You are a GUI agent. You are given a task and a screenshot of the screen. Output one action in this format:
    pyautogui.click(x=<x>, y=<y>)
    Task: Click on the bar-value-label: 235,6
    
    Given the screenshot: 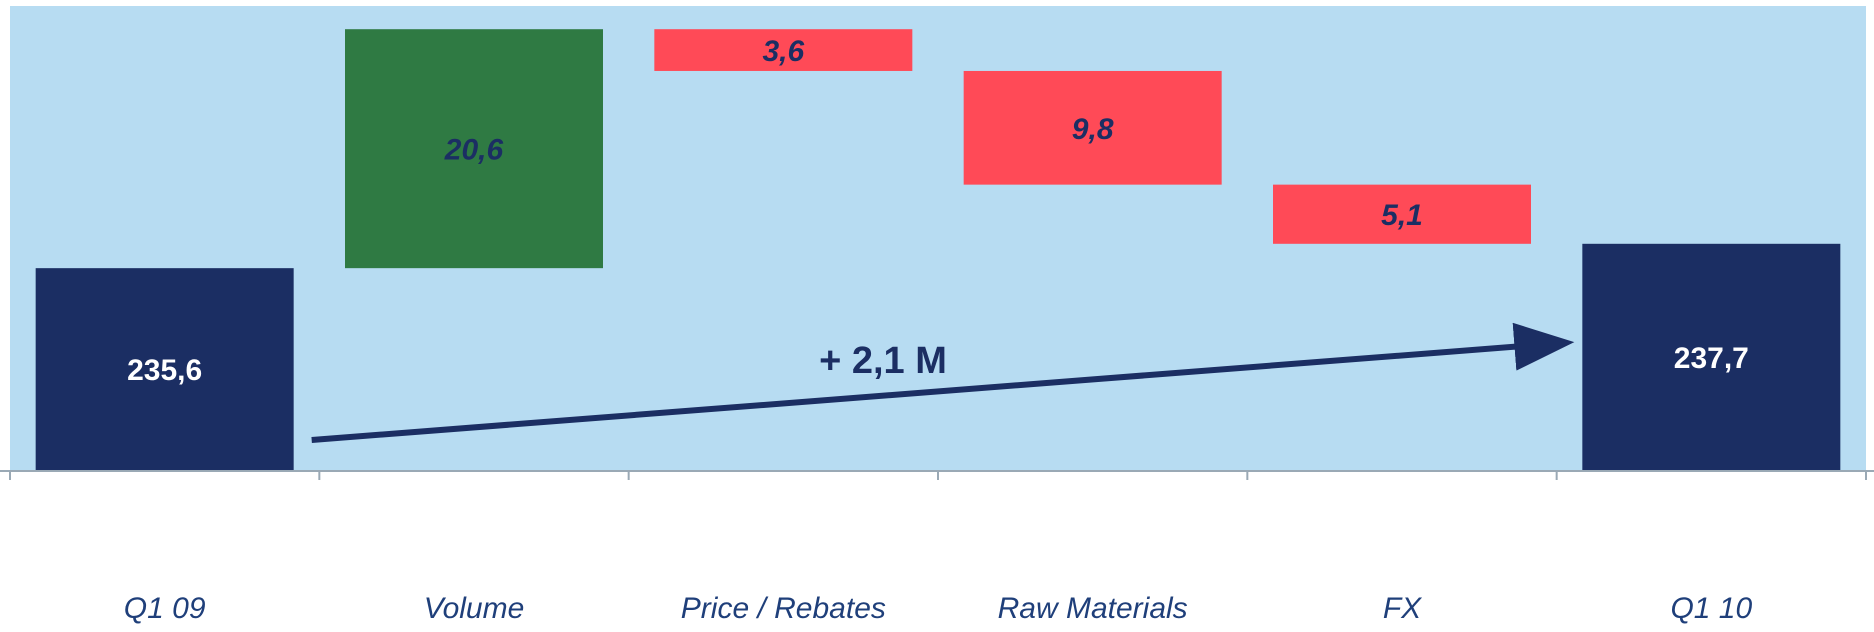 What is the action you would take?
    pyautogui.click(x=164, y=370)
    